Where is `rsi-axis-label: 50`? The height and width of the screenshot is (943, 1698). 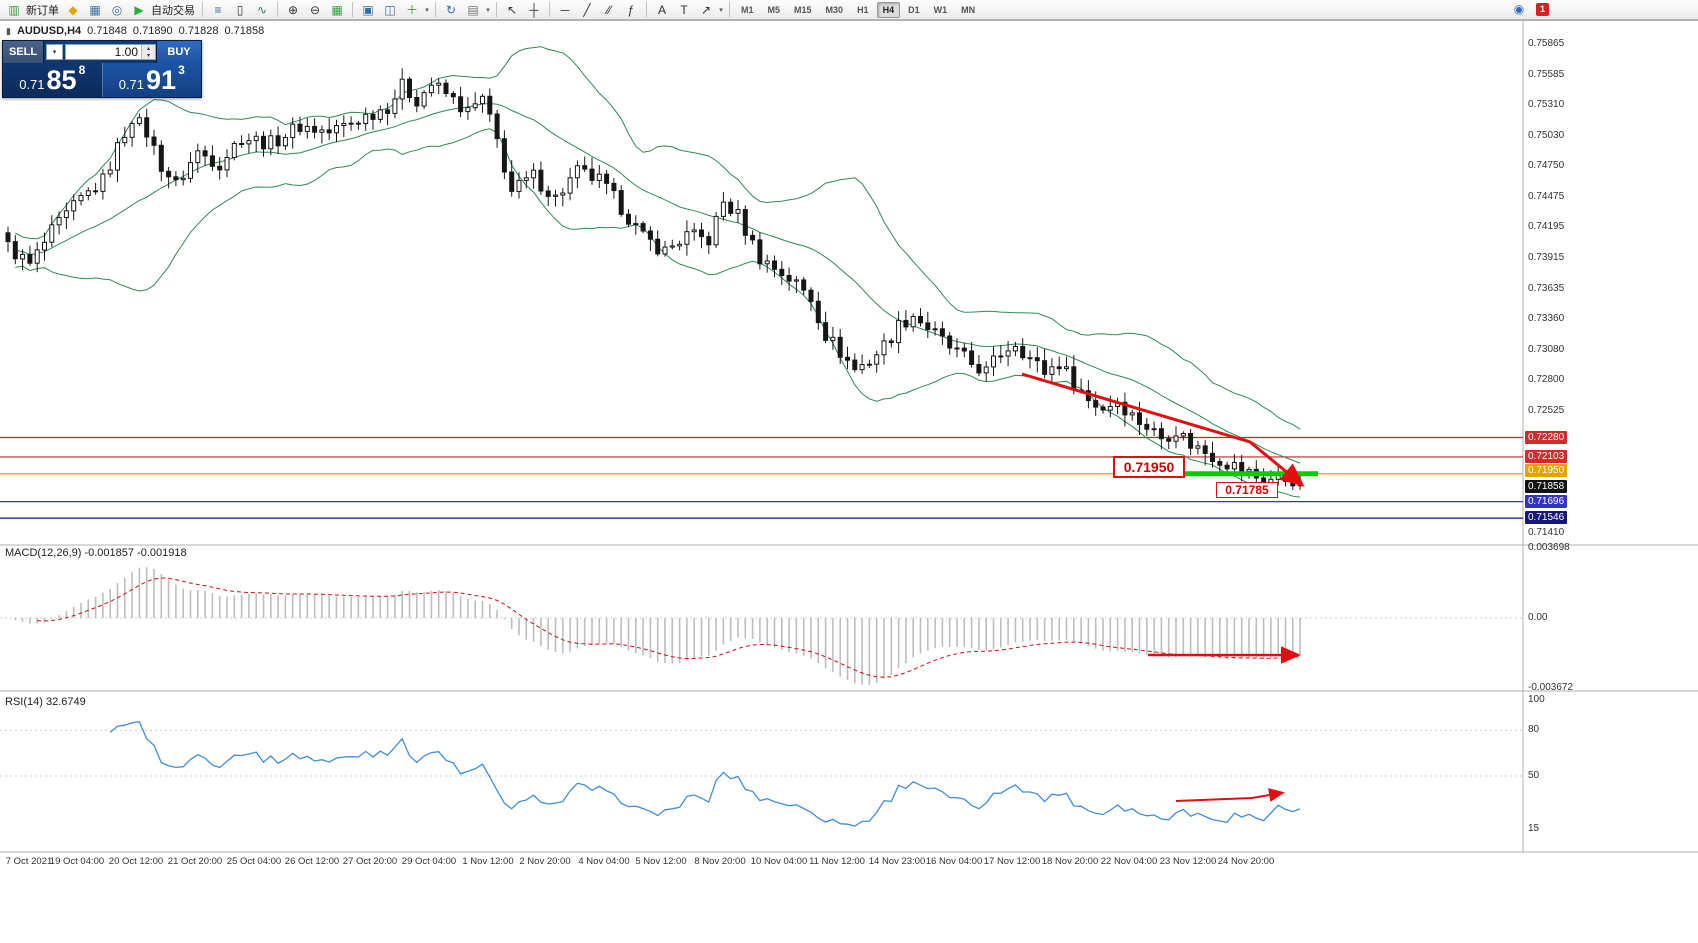 rsi-axis-label: 50 is located at coordinates (1534, 775).